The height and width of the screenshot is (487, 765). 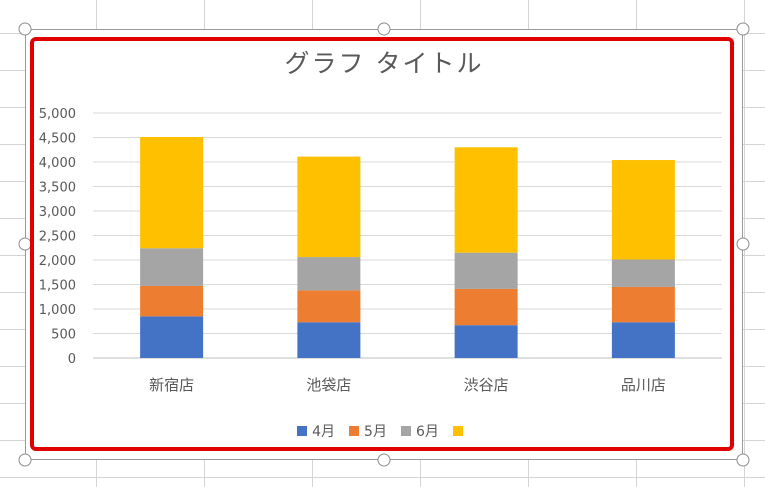 I want to click on y-tick-label: 1,000, so click(x=57, y=310).